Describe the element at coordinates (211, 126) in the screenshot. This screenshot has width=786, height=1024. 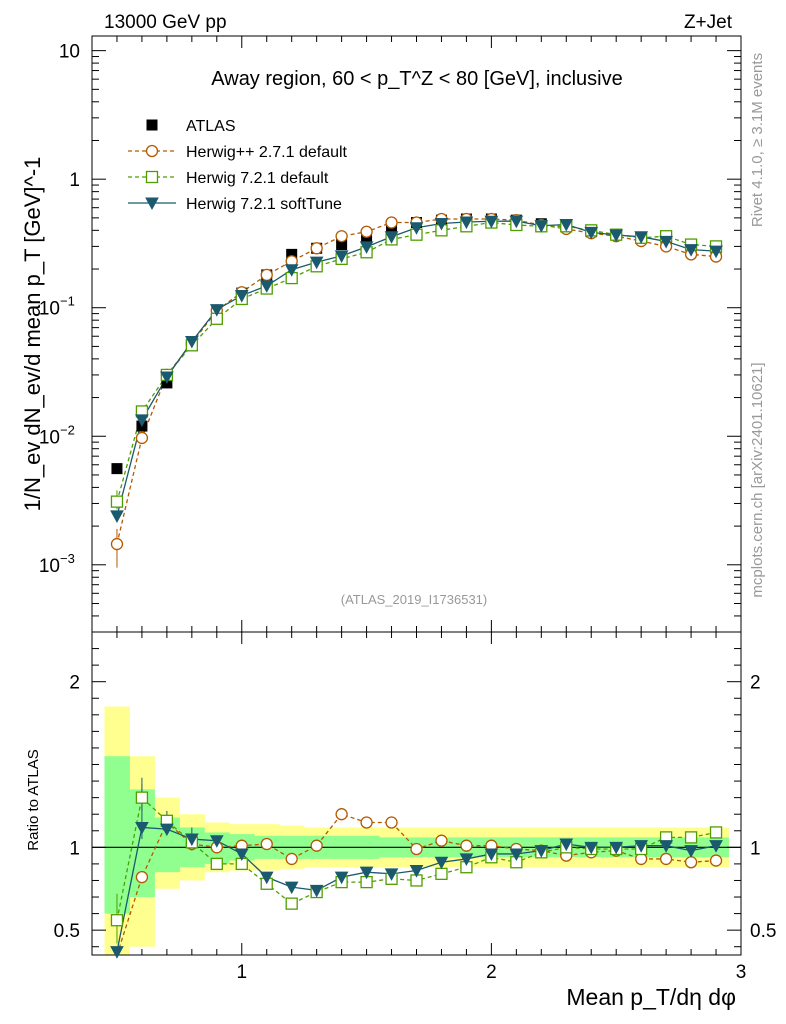
I see `legend-label-0: ATLAS` at that location.